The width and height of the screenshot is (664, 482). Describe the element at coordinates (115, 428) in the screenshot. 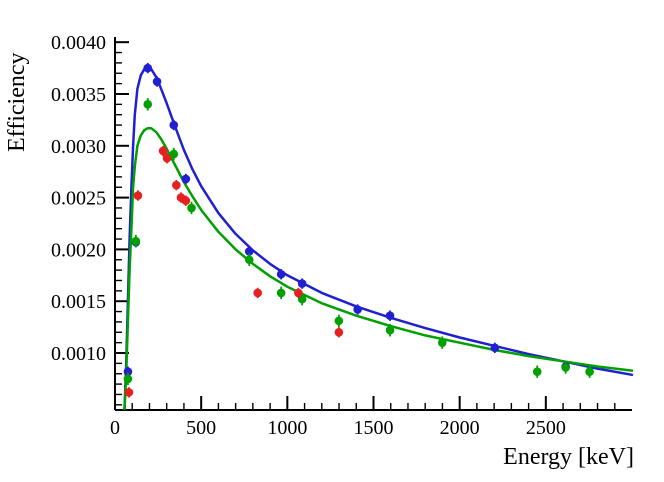

I see `x-tick-label: 0` at that location.